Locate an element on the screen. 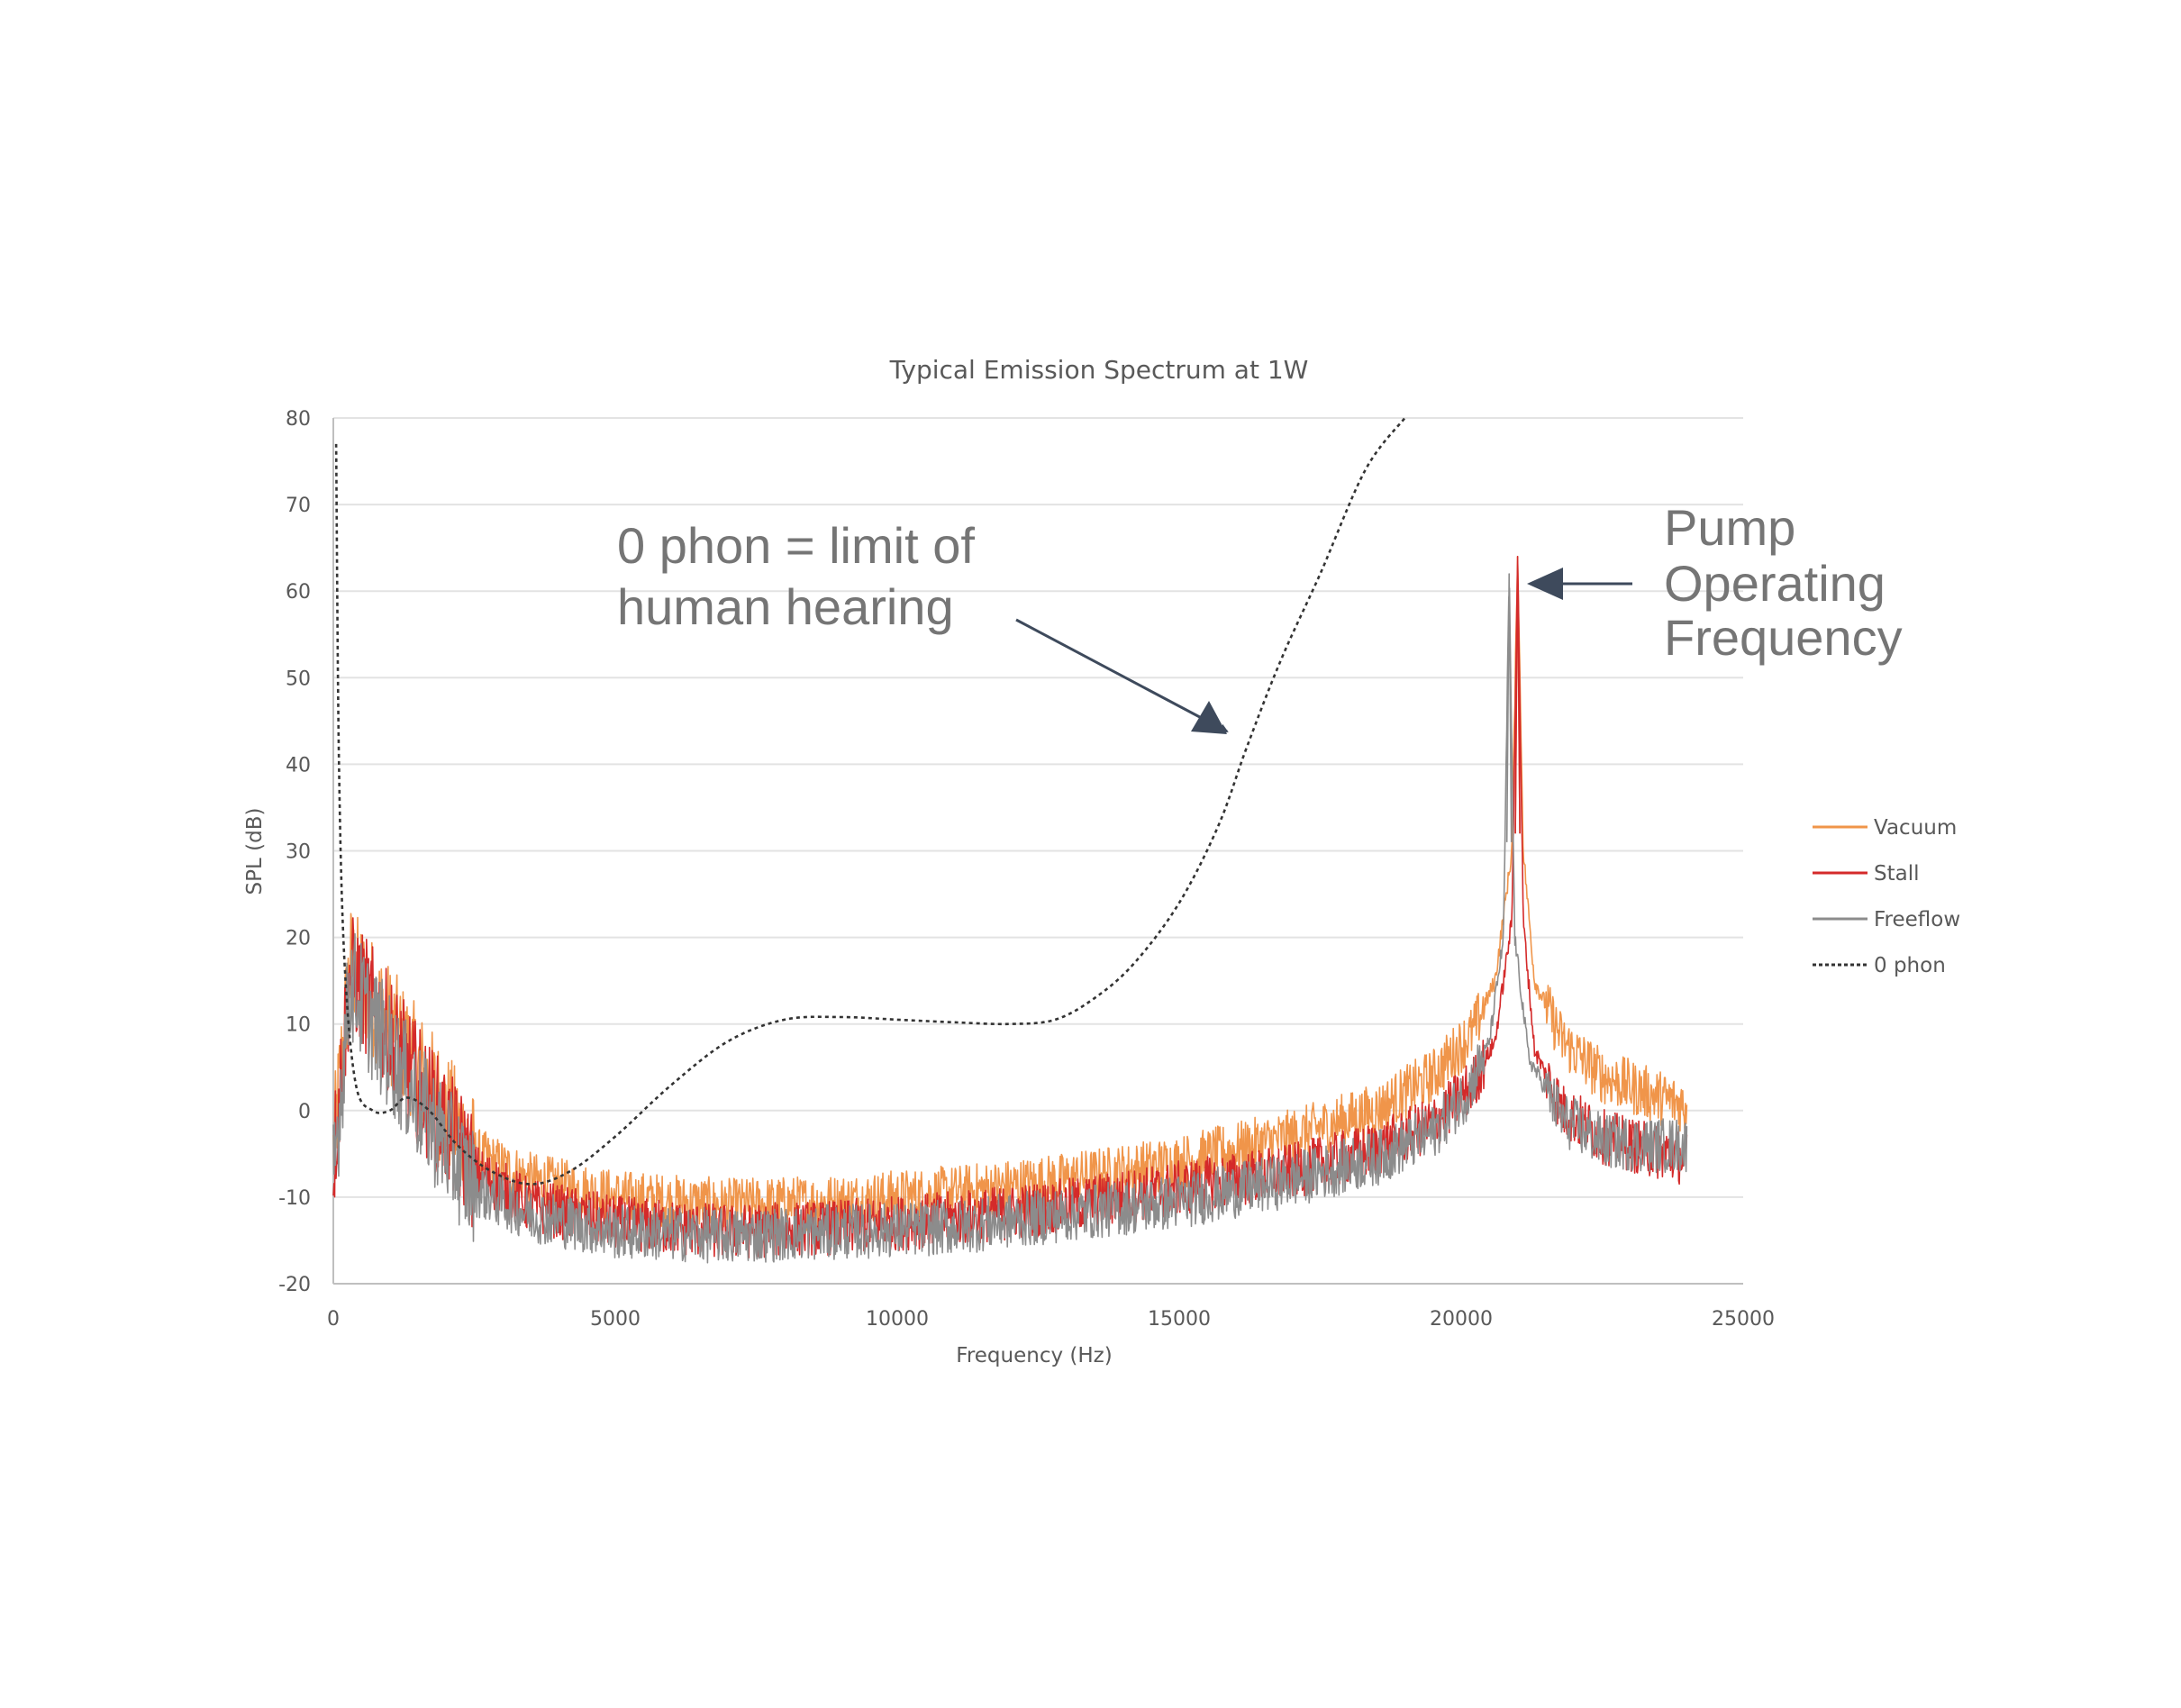  y-axis-ticks: 80 70 60 50 40 30 20 10 0 -10 -20 is located at coordinates (294, 852).